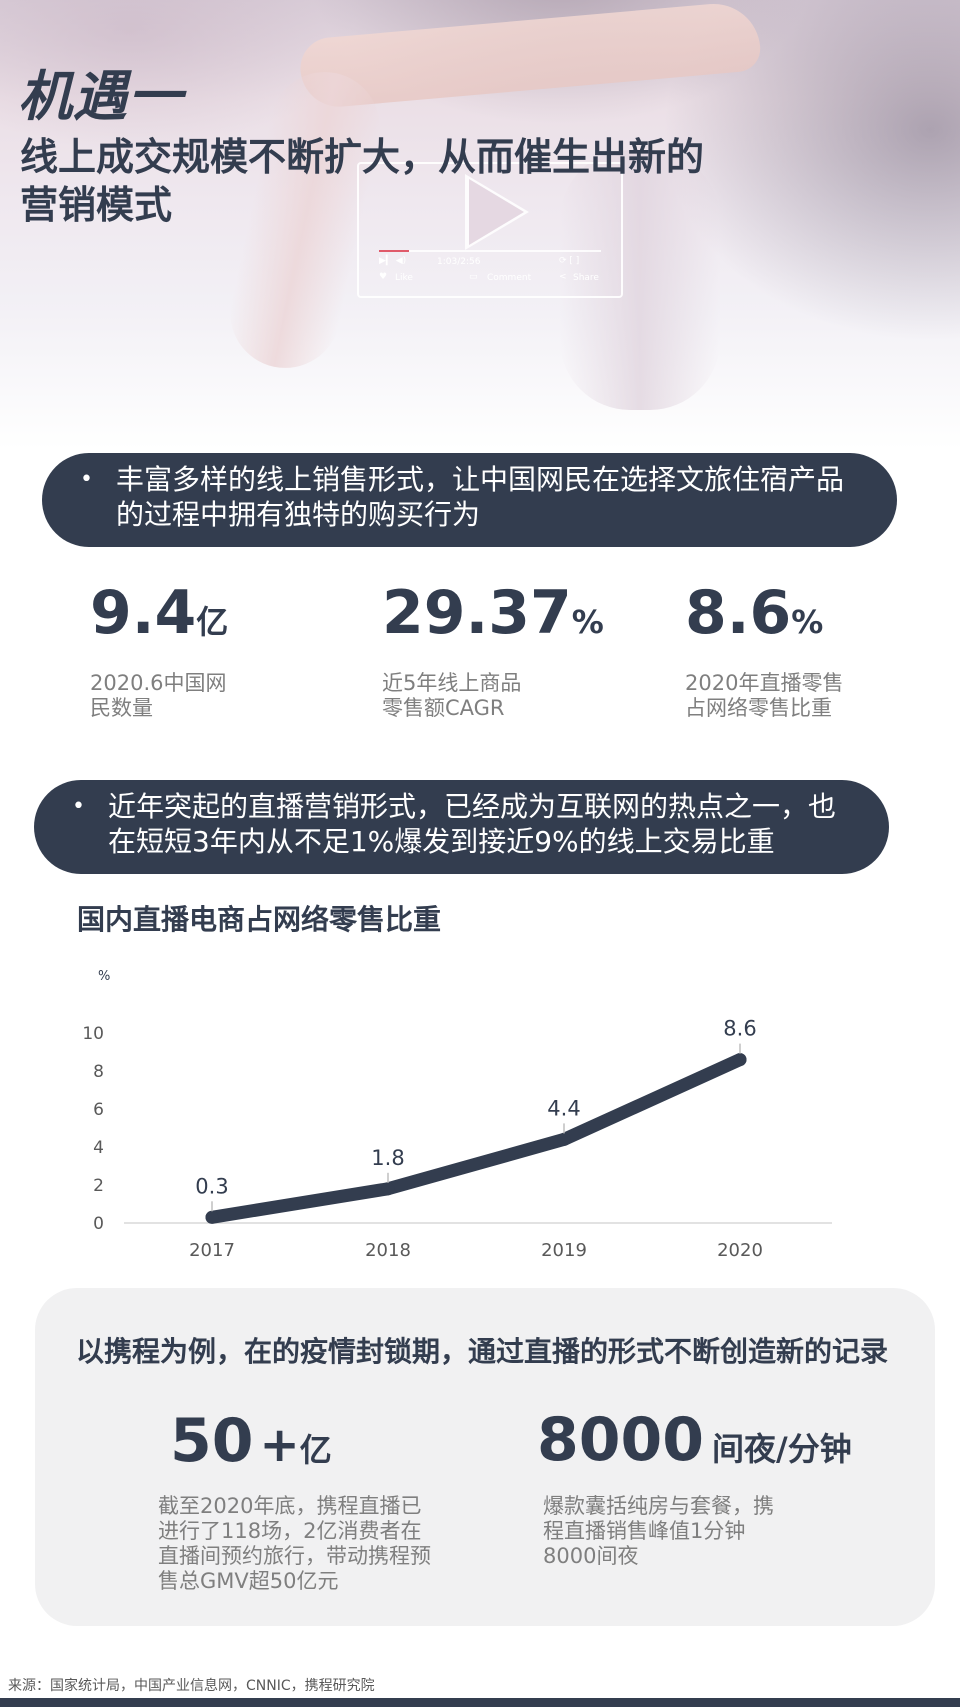 The image size is (960, 1707). What do you see at coordinates (476, 1138) in the screenshot?
I see `series-line` at bounding box center [476, 1138].